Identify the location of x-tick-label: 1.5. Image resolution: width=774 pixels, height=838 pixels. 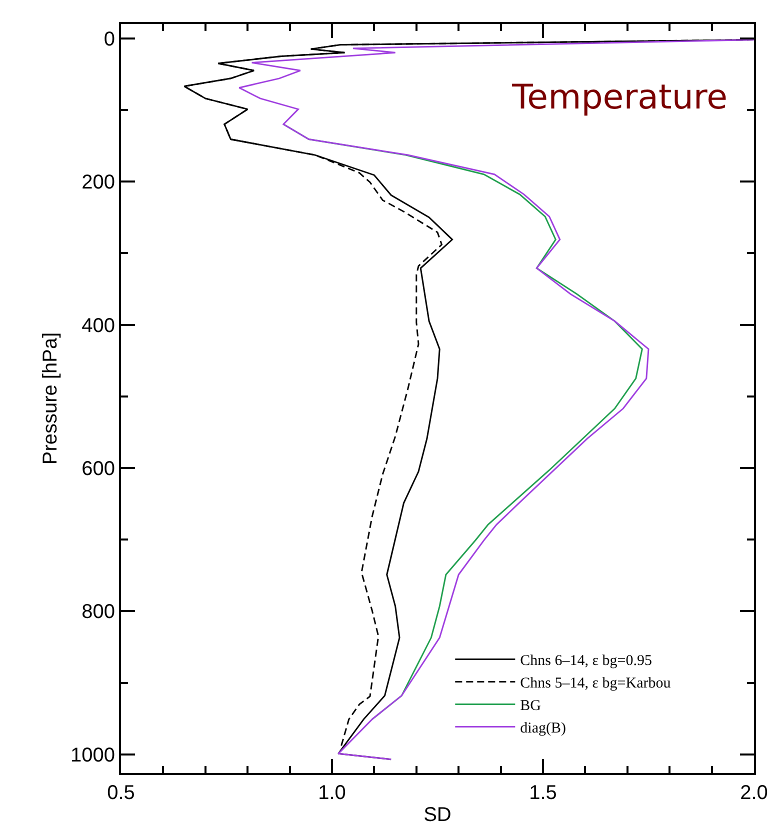
(543, 793).